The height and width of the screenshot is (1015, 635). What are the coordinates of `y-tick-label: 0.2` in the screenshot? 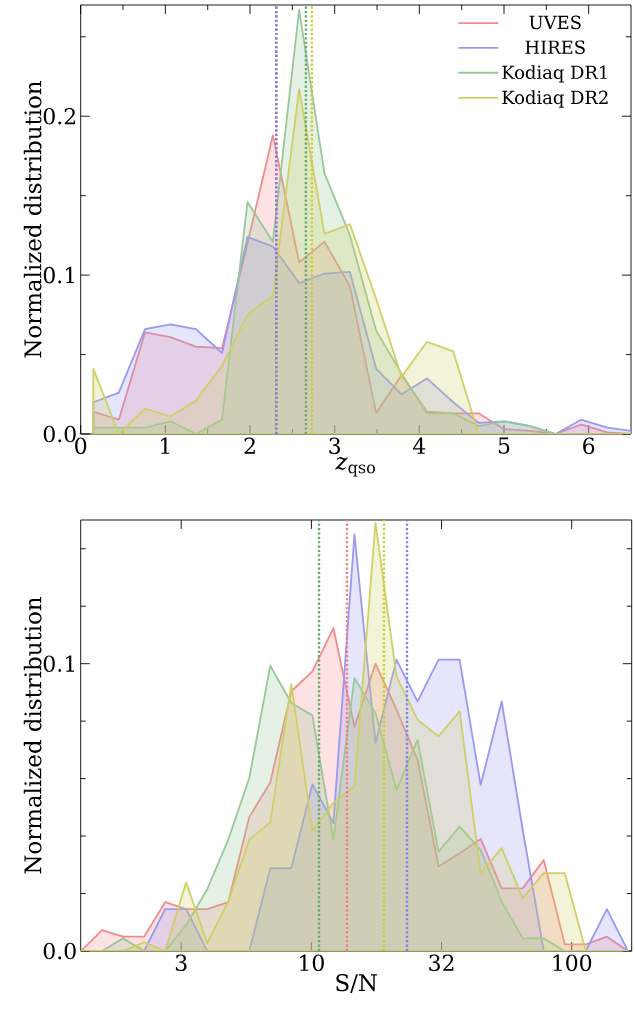 It's located at (59, 116).